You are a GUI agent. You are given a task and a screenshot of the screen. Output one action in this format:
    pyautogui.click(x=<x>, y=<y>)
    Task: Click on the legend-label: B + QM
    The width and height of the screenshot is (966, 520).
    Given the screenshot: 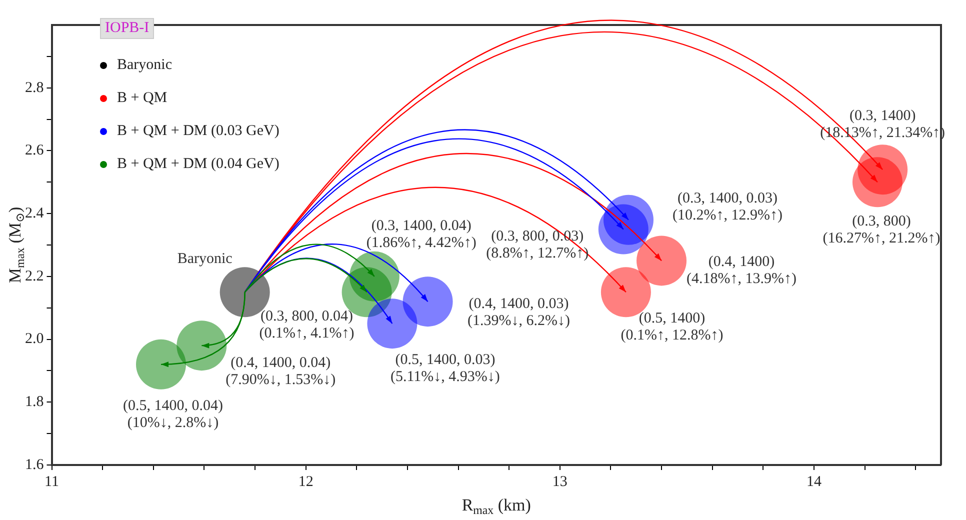 What is the action you would take?
    pyautogui.click(x=142, y=98)
    